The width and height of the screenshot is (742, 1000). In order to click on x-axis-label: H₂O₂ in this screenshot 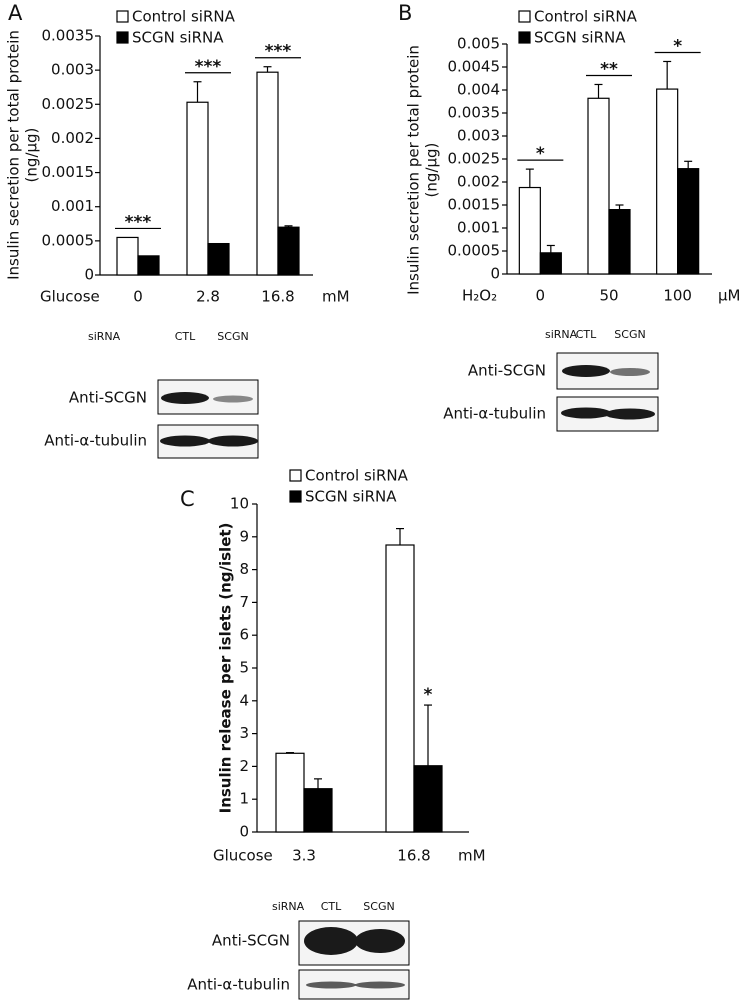, I will do `click(479, 296)`.